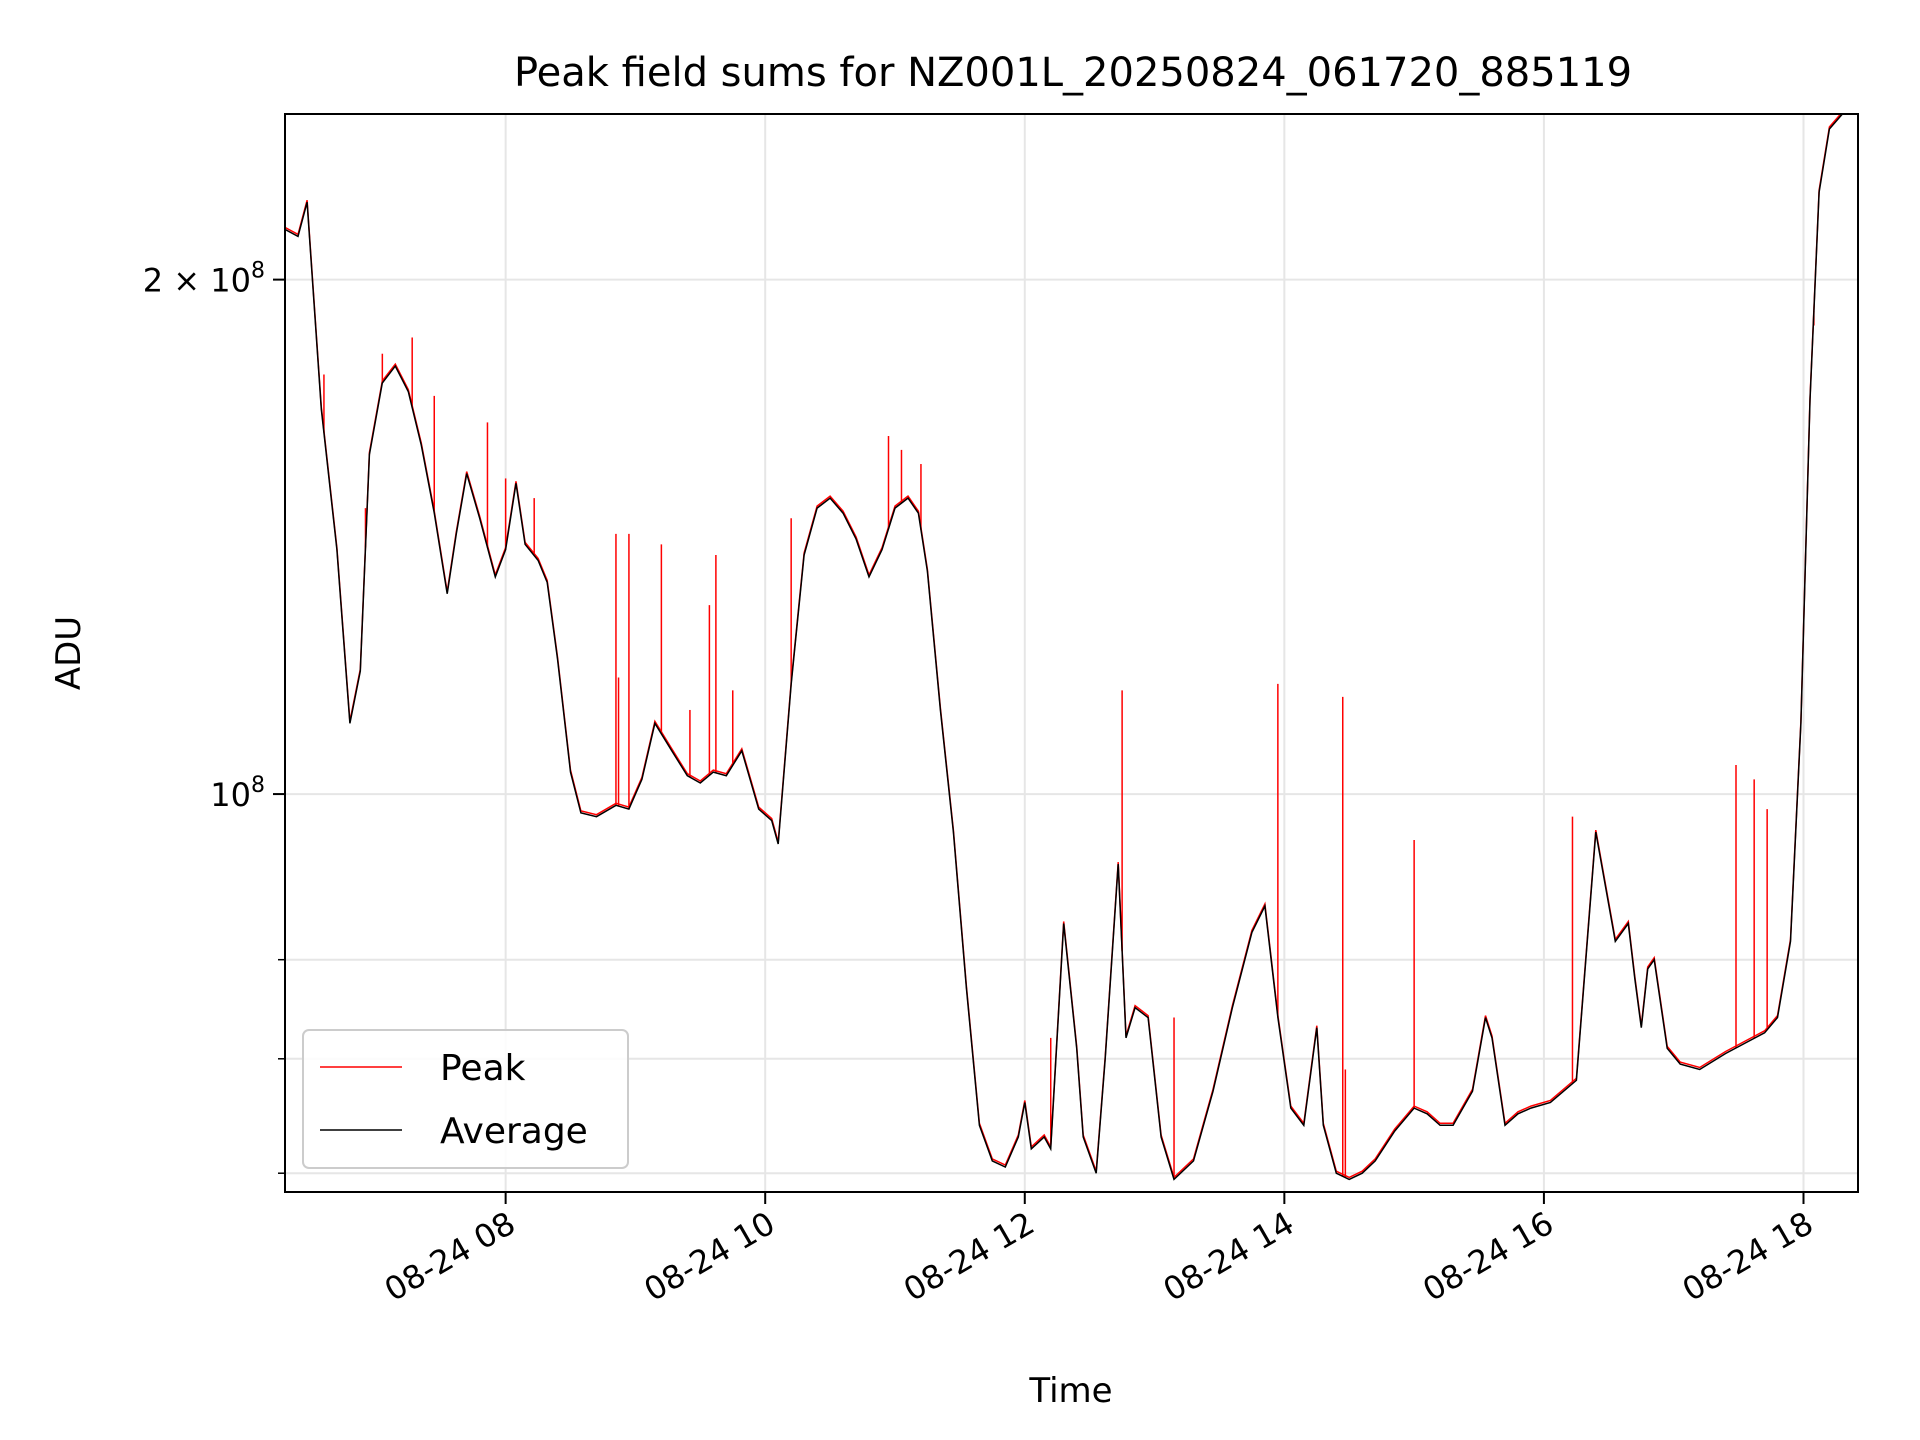 This screenshot has width=1920, height=1440. I want to click on legend-box, so click(465, 1099).